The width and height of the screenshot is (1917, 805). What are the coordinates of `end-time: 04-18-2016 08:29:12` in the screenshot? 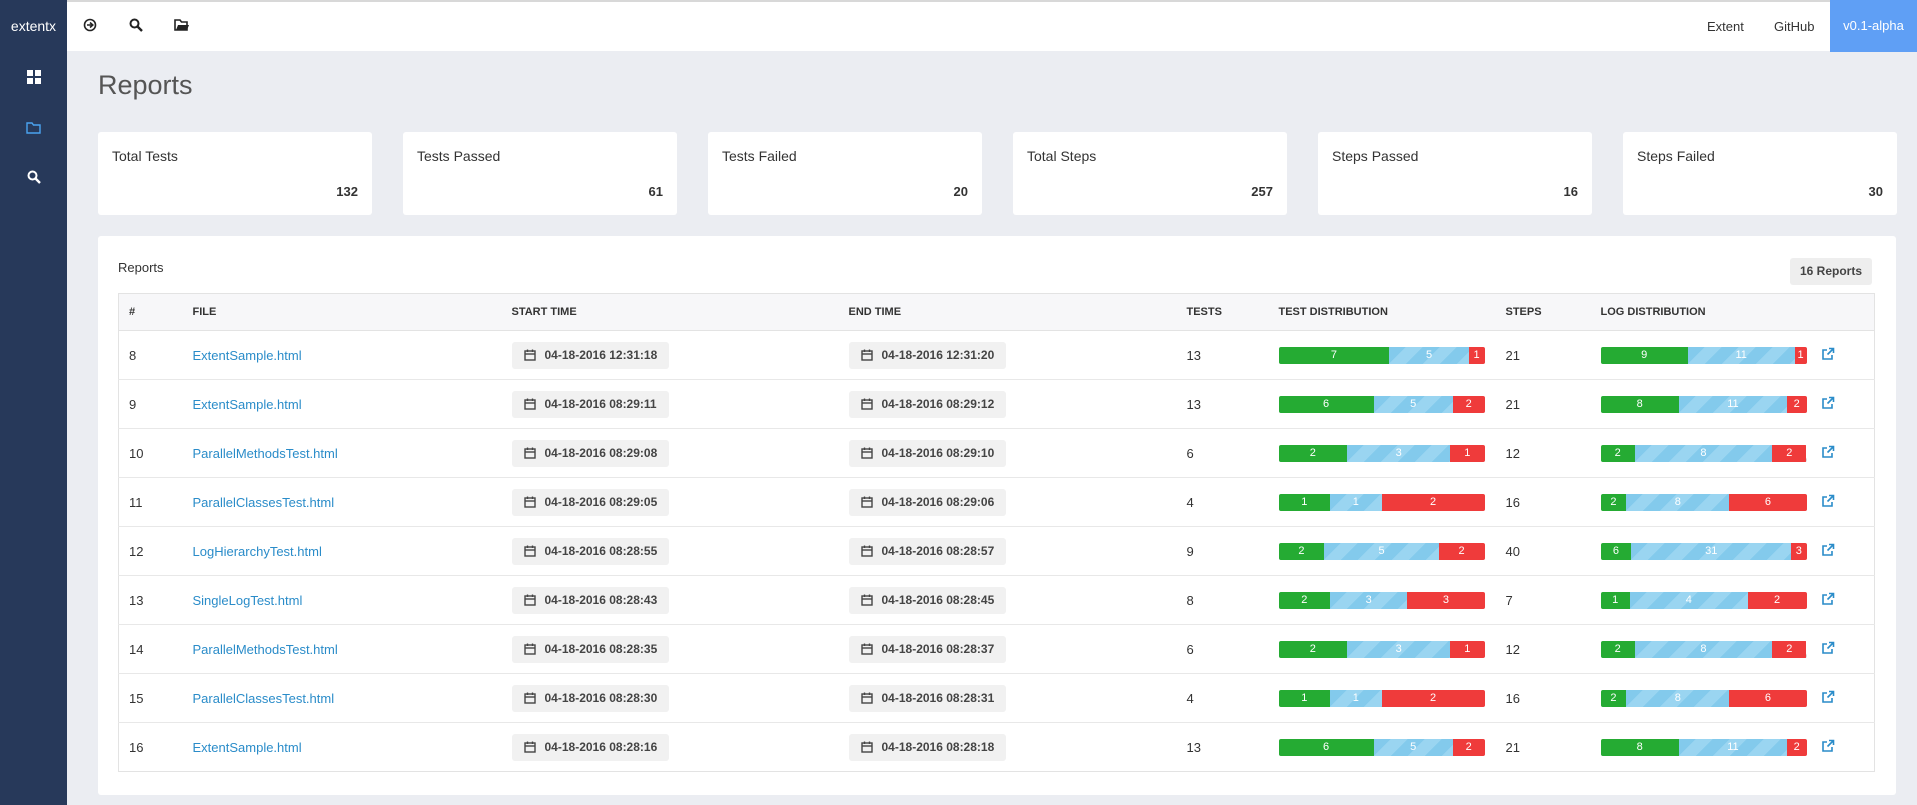 It's located at (938, 404).